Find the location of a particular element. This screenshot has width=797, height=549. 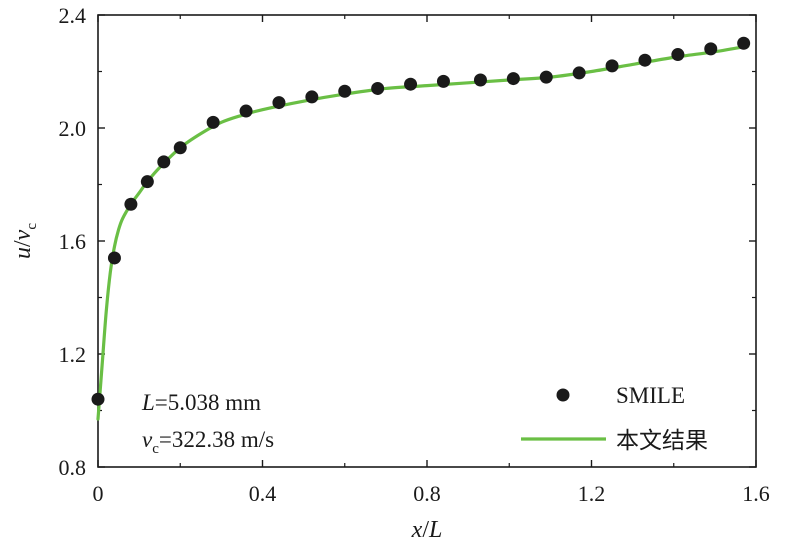

x-axis-label-var: x is located at coordinates (417, 530).